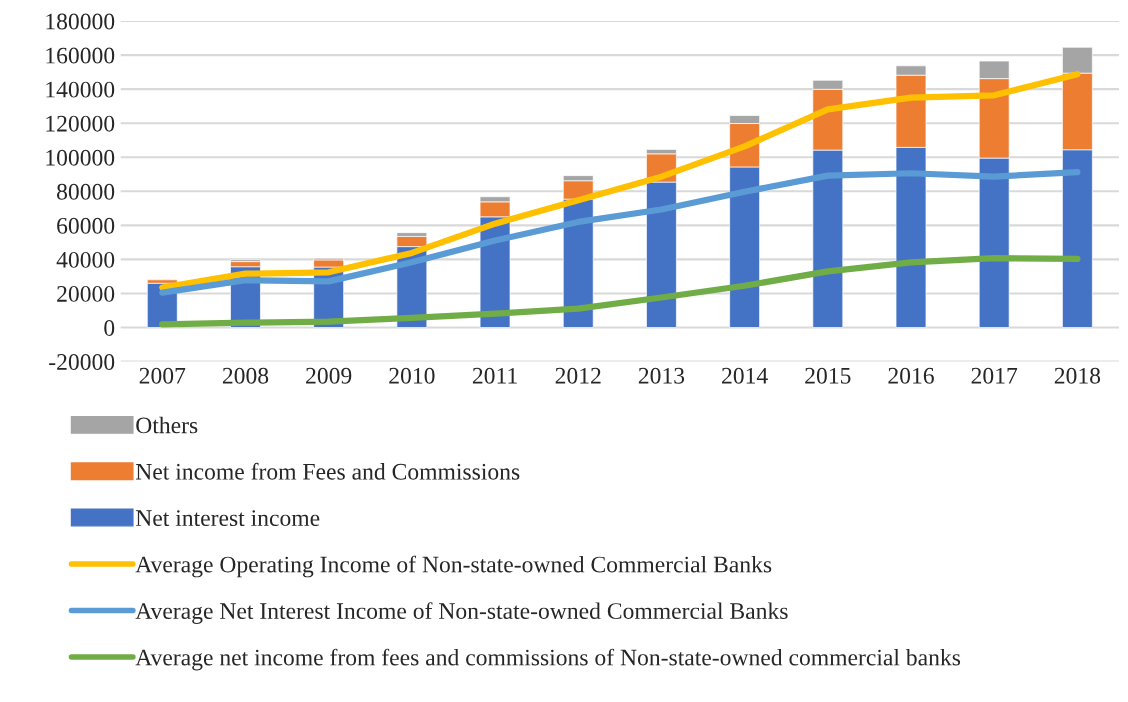  What do you see at coordinates (494, 375) in the screenshot?
I see `x-tick-label: 2011` at bounding box center [494, 375].